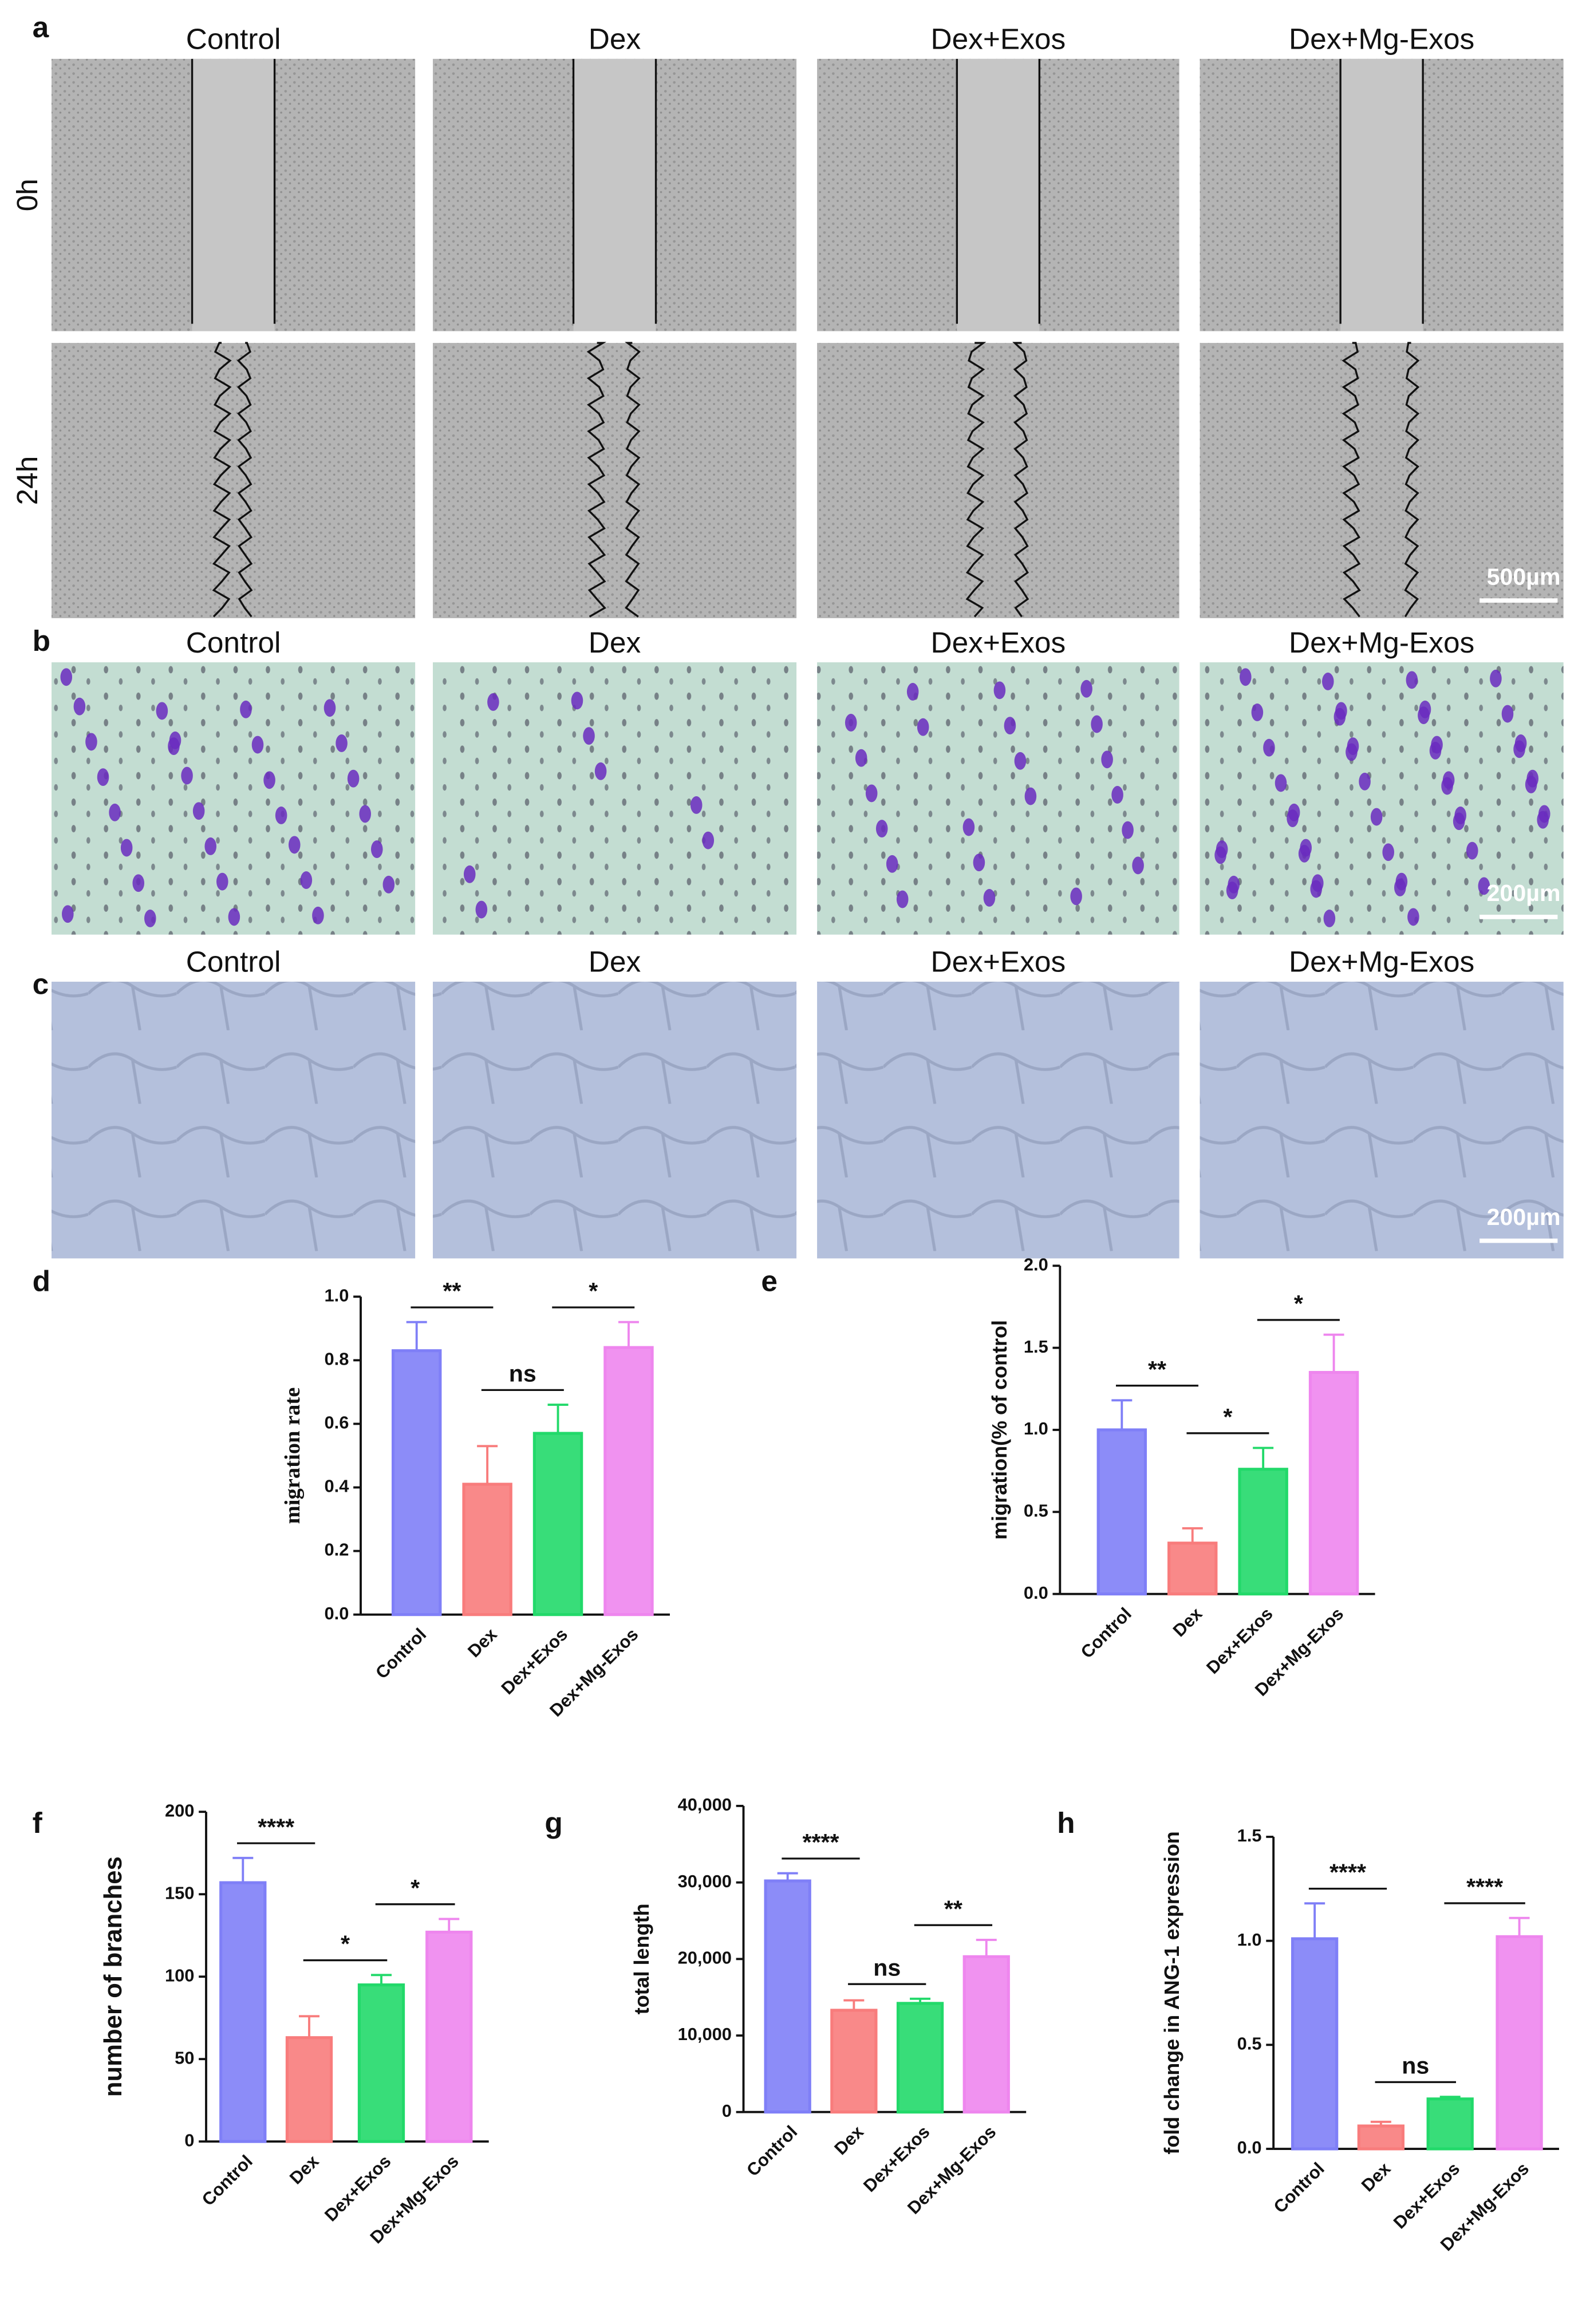 The image size is (1590, 2324). I want to click on significance-label: *, so click(415, 1888).